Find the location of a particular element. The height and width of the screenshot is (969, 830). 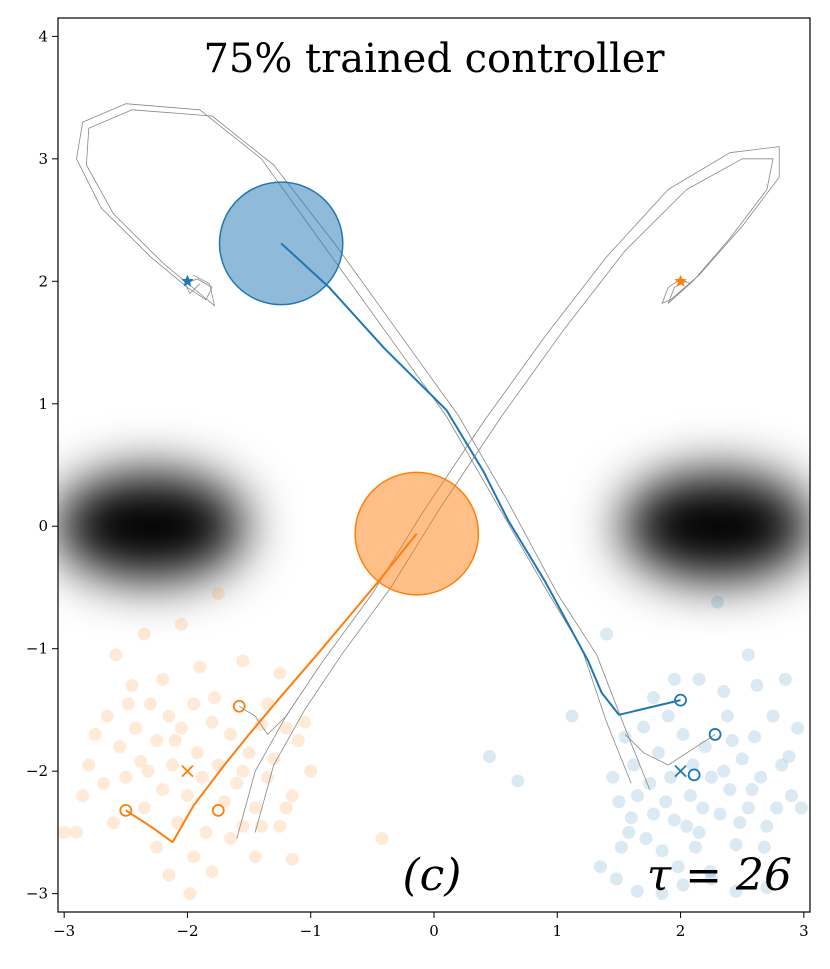

y-tick-label: −3 is located at coordinates (37, 894).